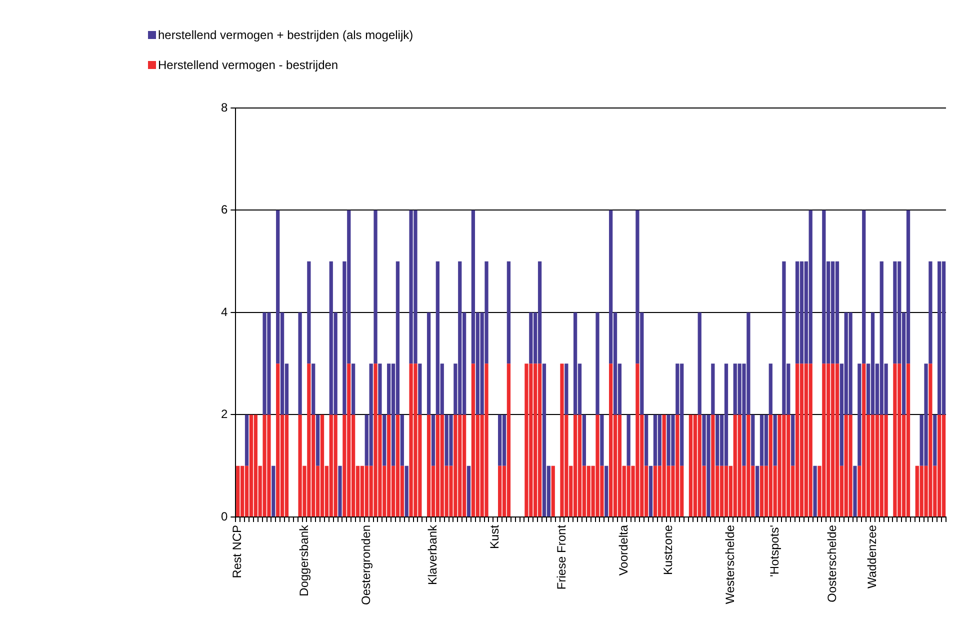 This screenshot has width=970, height=617. I want to click on x-tick-label: Waddenzee, so click(872, 556).